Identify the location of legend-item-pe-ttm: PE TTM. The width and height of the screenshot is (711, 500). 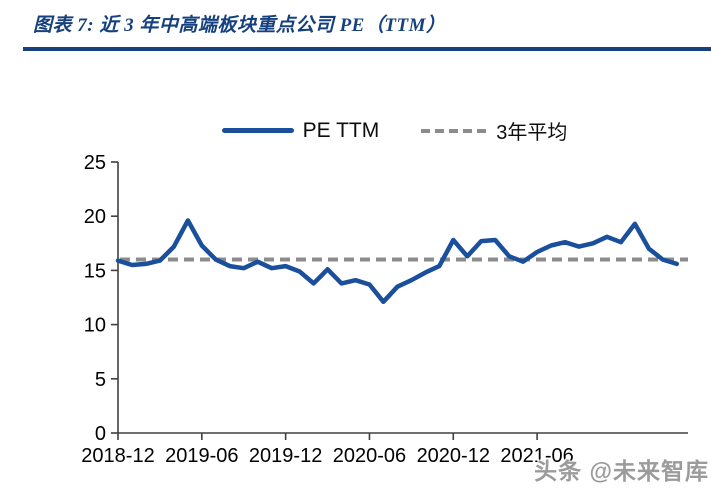
(300, 130).